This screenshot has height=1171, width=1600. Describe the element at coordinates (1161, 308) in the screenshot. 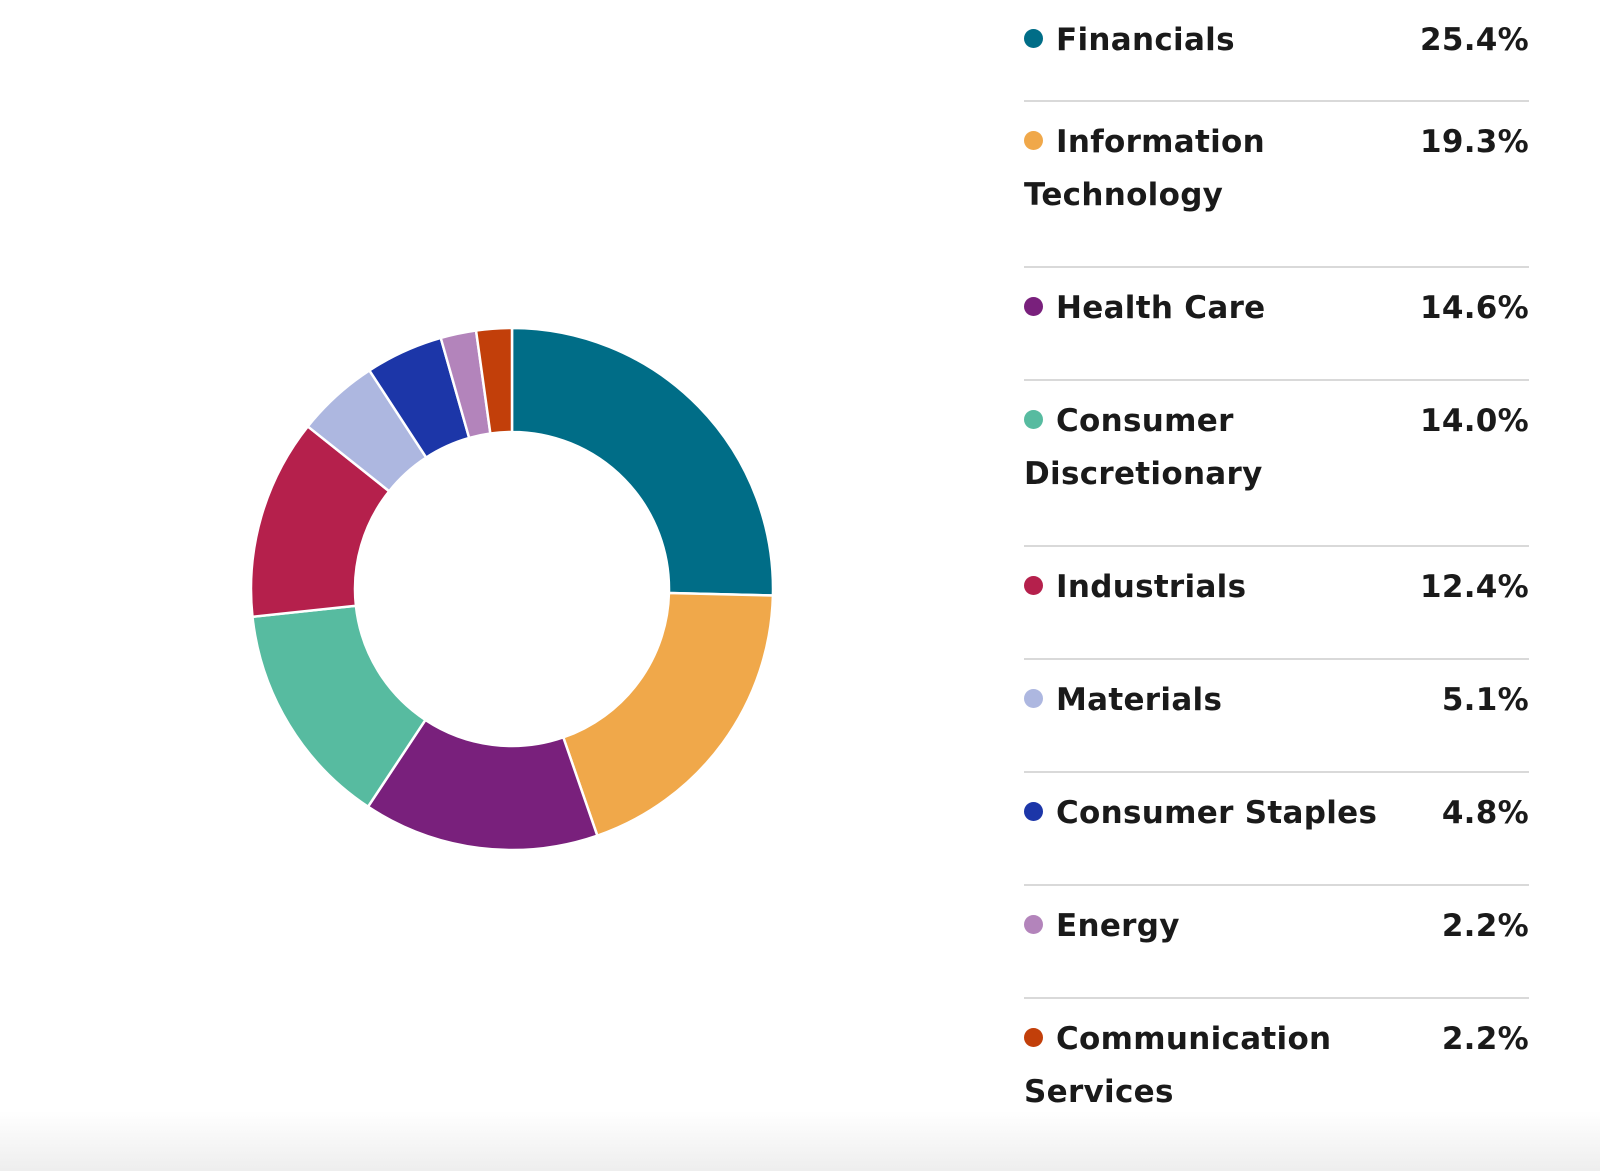

I see `legend-label-text: Health Care` at that location.